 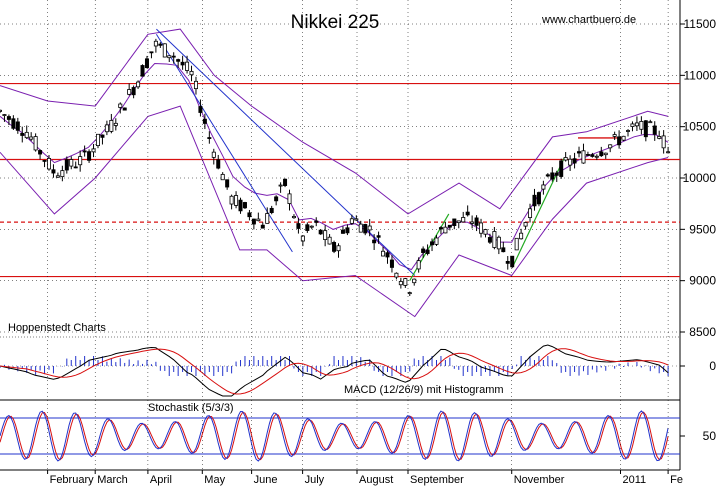 What do you see at coordinates (334, 436) in the screenshot?
I see `stoch-d-line` at bounding box center [334, 436].